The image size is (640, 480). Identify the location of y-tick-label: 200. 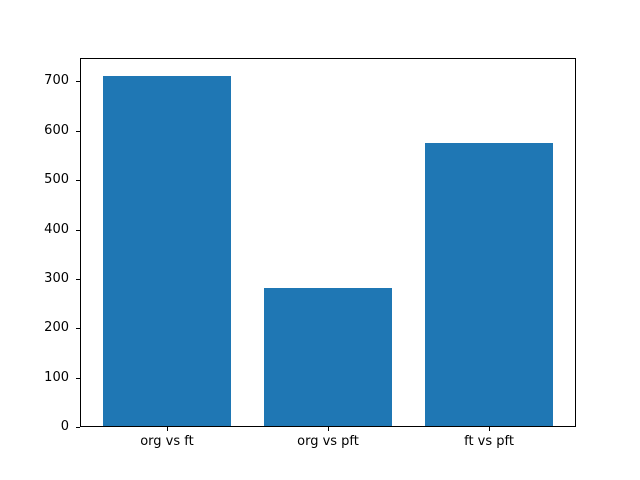
(56, 328).